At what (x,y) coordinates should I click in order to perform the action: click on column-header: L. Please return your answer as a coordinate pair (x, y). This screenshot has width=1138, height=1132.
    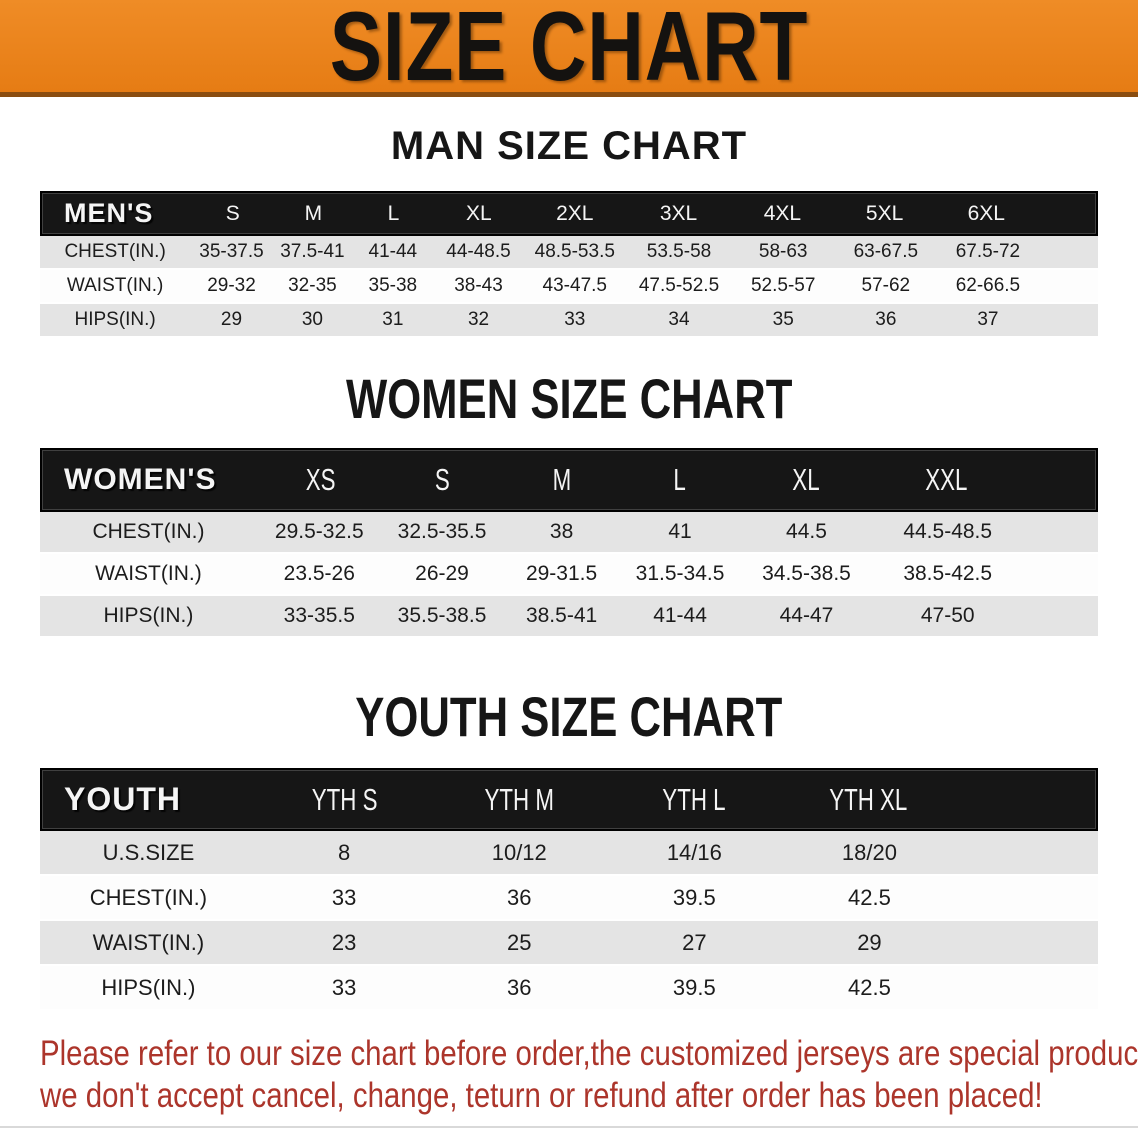
    Looking at the image, I should click on (393, 213).